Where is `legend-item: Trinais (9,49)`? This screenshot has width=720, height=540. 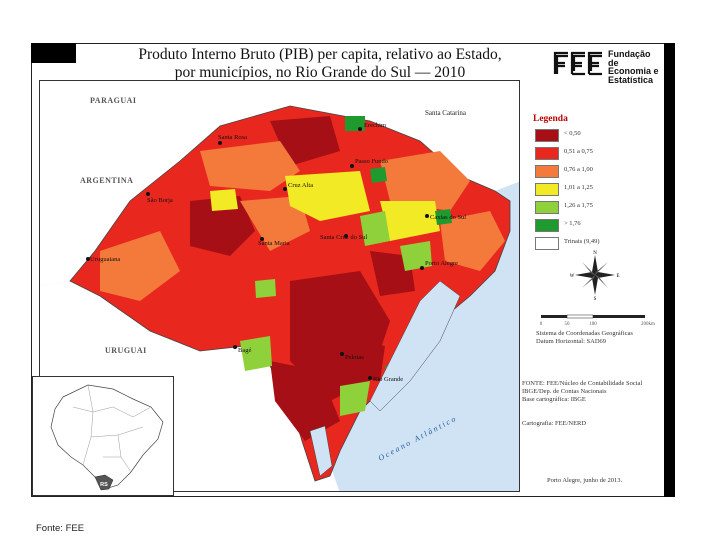
legend-item: Trinais (9,49) is located at coordinates (600, 245).